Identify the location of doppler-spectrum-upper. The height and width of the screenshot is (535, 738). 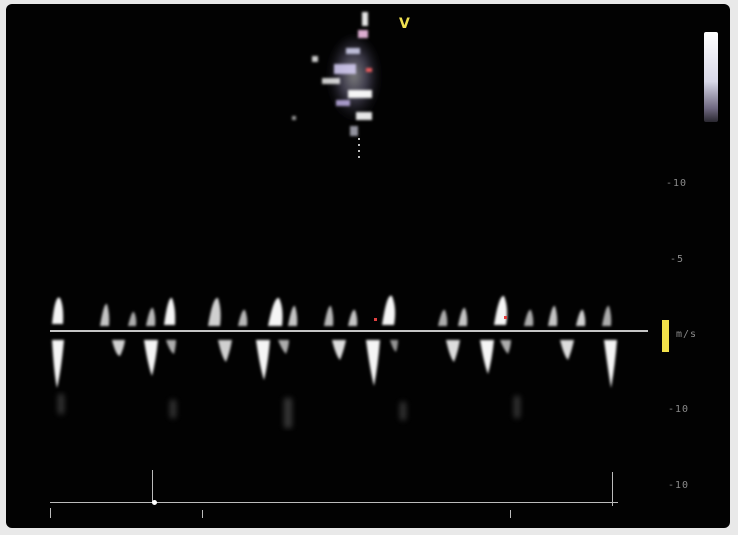
(332, 310).